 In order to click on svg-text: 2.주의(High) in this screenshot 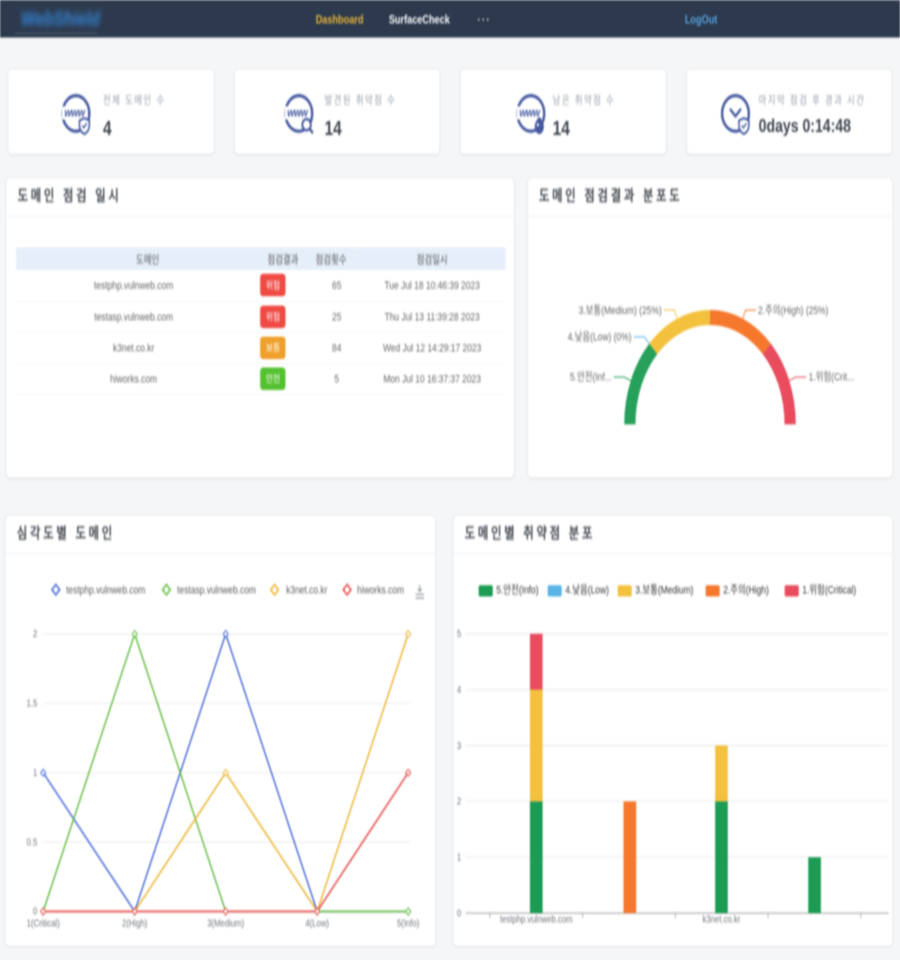, I will do `click(746, 590)`.